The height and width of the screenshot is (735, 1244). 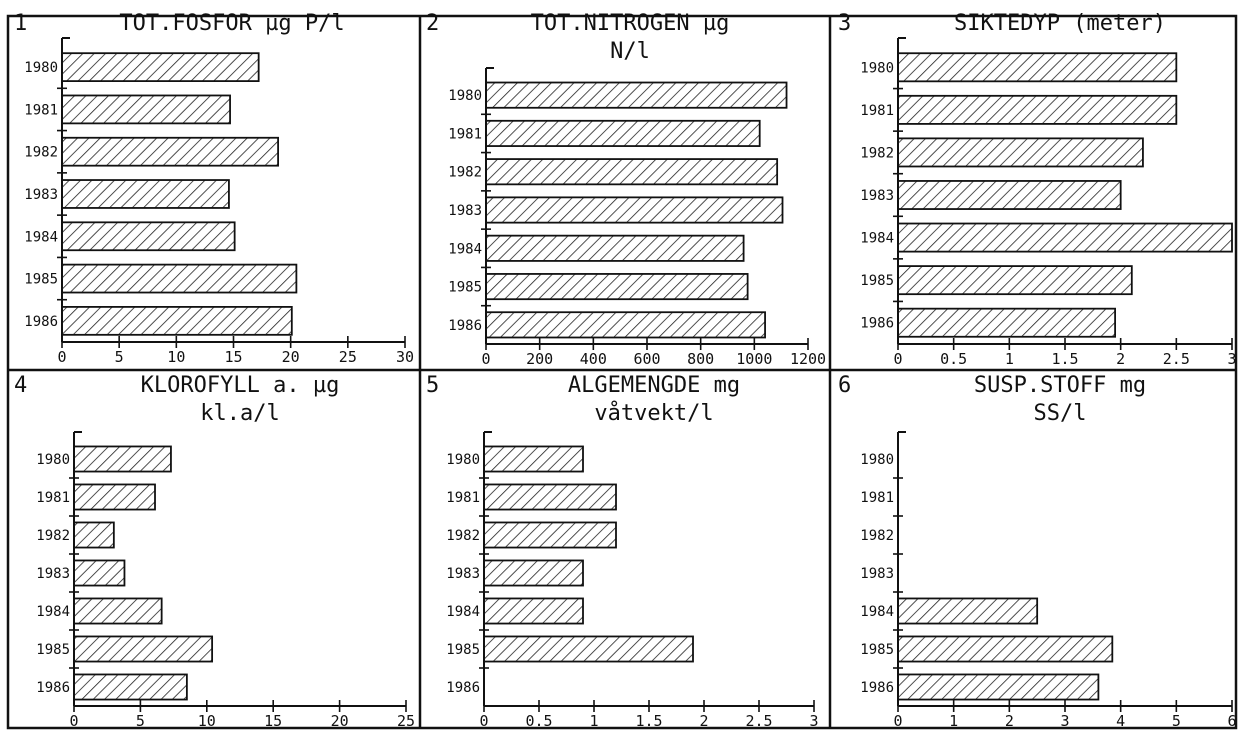 I want to click on chart-title: N/l, so click(x=630, y=51).